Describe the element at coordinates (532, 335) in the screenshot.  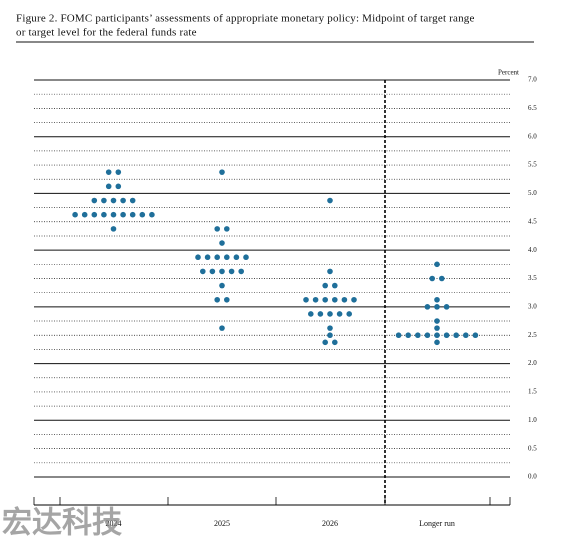
I see `y-tick-label: 2.5` at that location.